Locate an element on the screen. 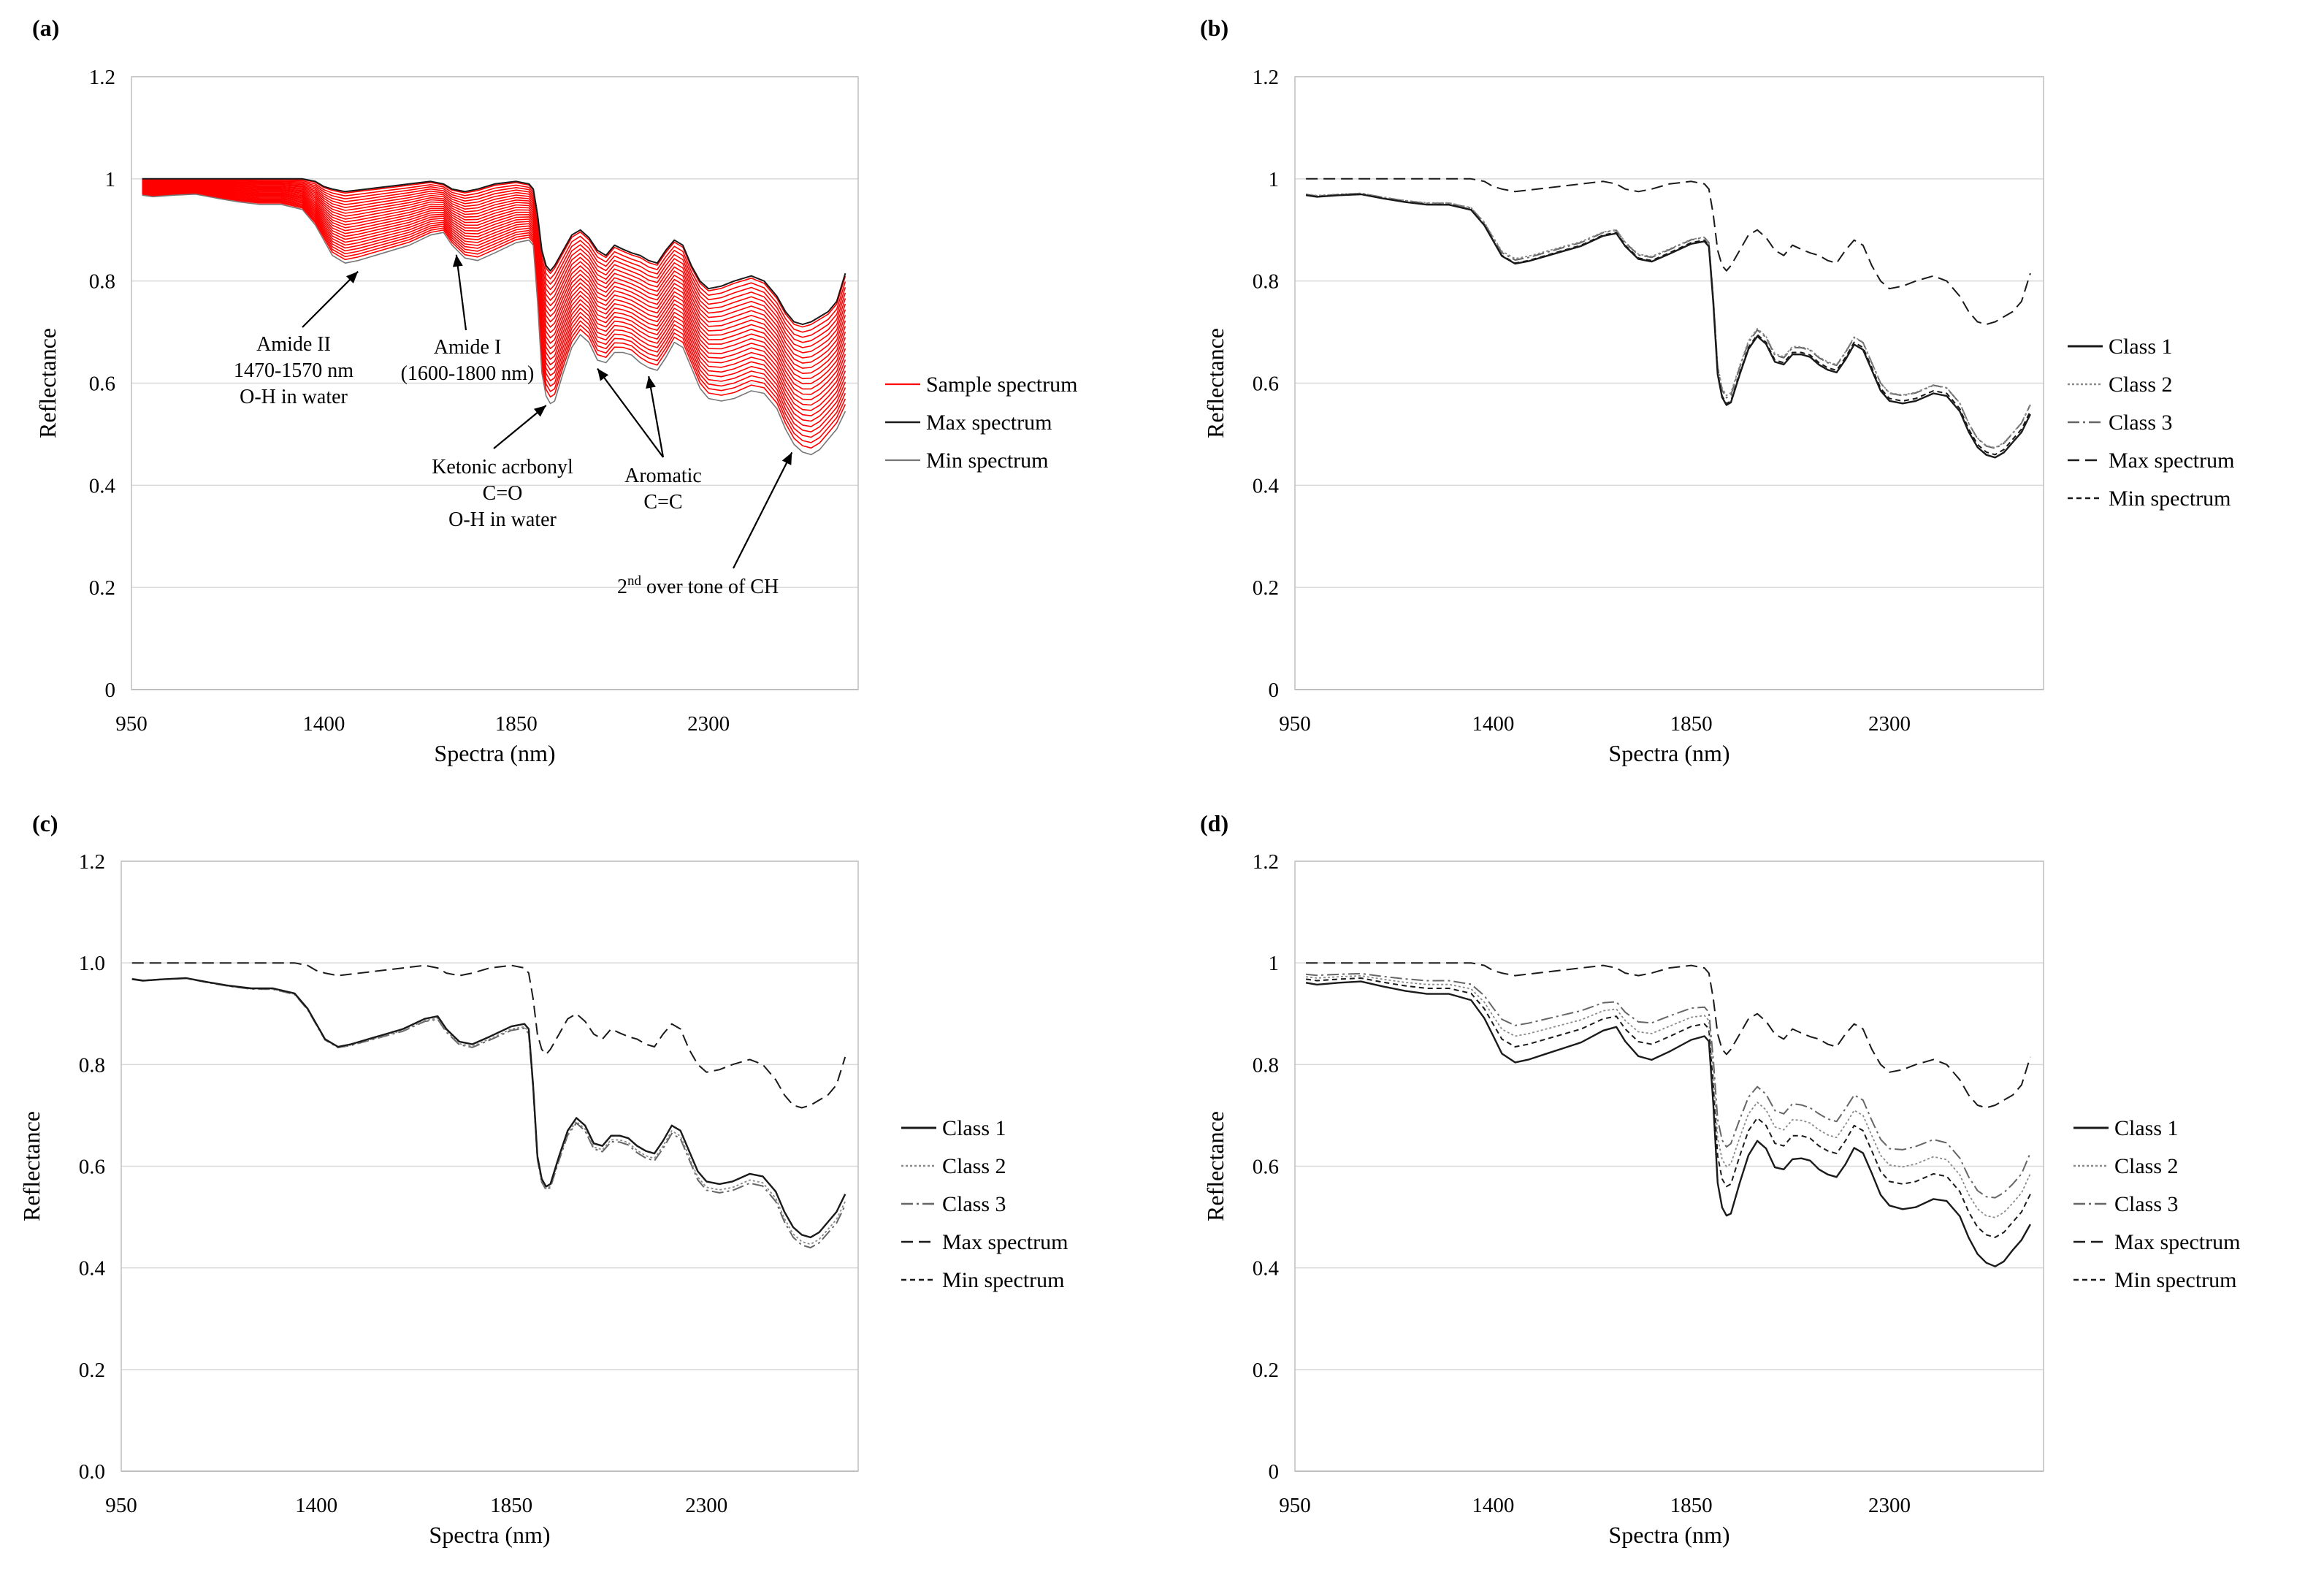 The image size is (2324, 1591). y-tick-label: 1.0 is located at coordinates (92, 963).